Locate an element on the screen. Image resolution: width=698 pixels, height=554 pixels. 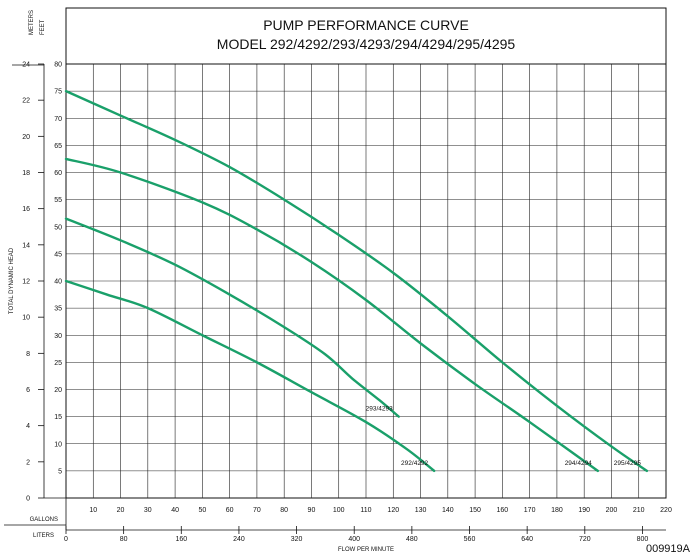
meters-tick-label: 20 is located at coordinates (26, 137).